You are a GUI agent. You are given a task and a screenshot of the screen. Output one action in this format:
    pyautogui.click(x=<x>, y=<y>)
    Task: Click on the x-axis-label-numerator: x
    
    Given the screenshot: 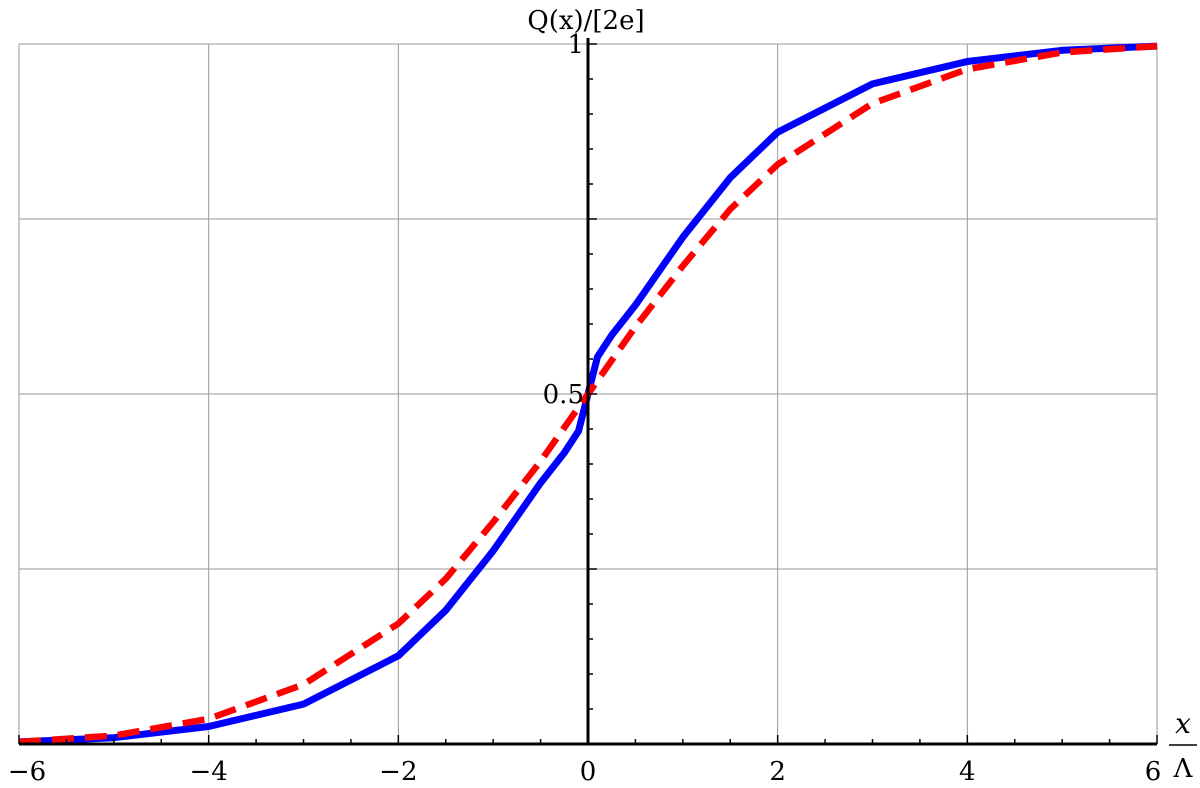 What is the action you would take?
    pyautogui.click(x=1183, y=723)
    